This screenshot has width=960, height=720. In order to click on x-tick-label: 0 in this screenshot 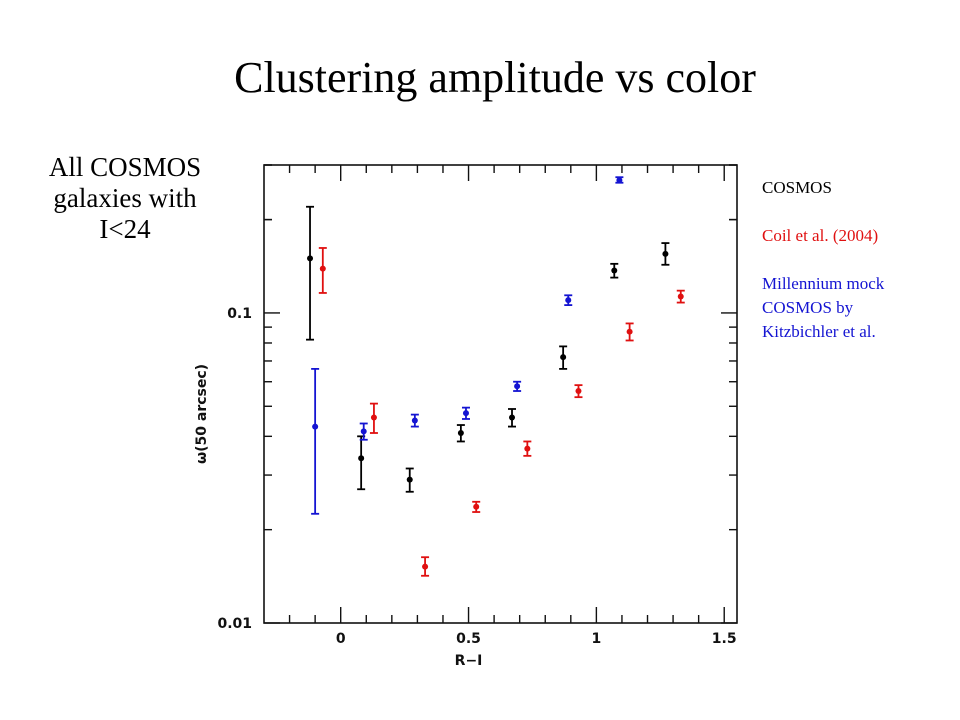, I will do `click(341, 639)`.